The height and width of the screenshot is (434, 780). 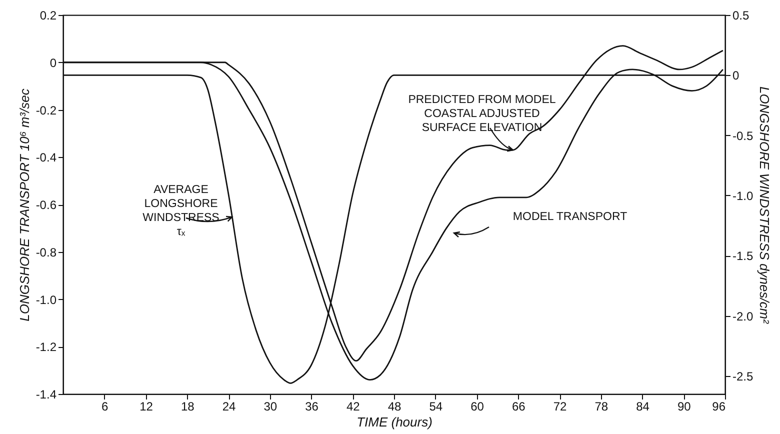 I want to click on y-tick-label: -1.4, so click(x=46, y=395).